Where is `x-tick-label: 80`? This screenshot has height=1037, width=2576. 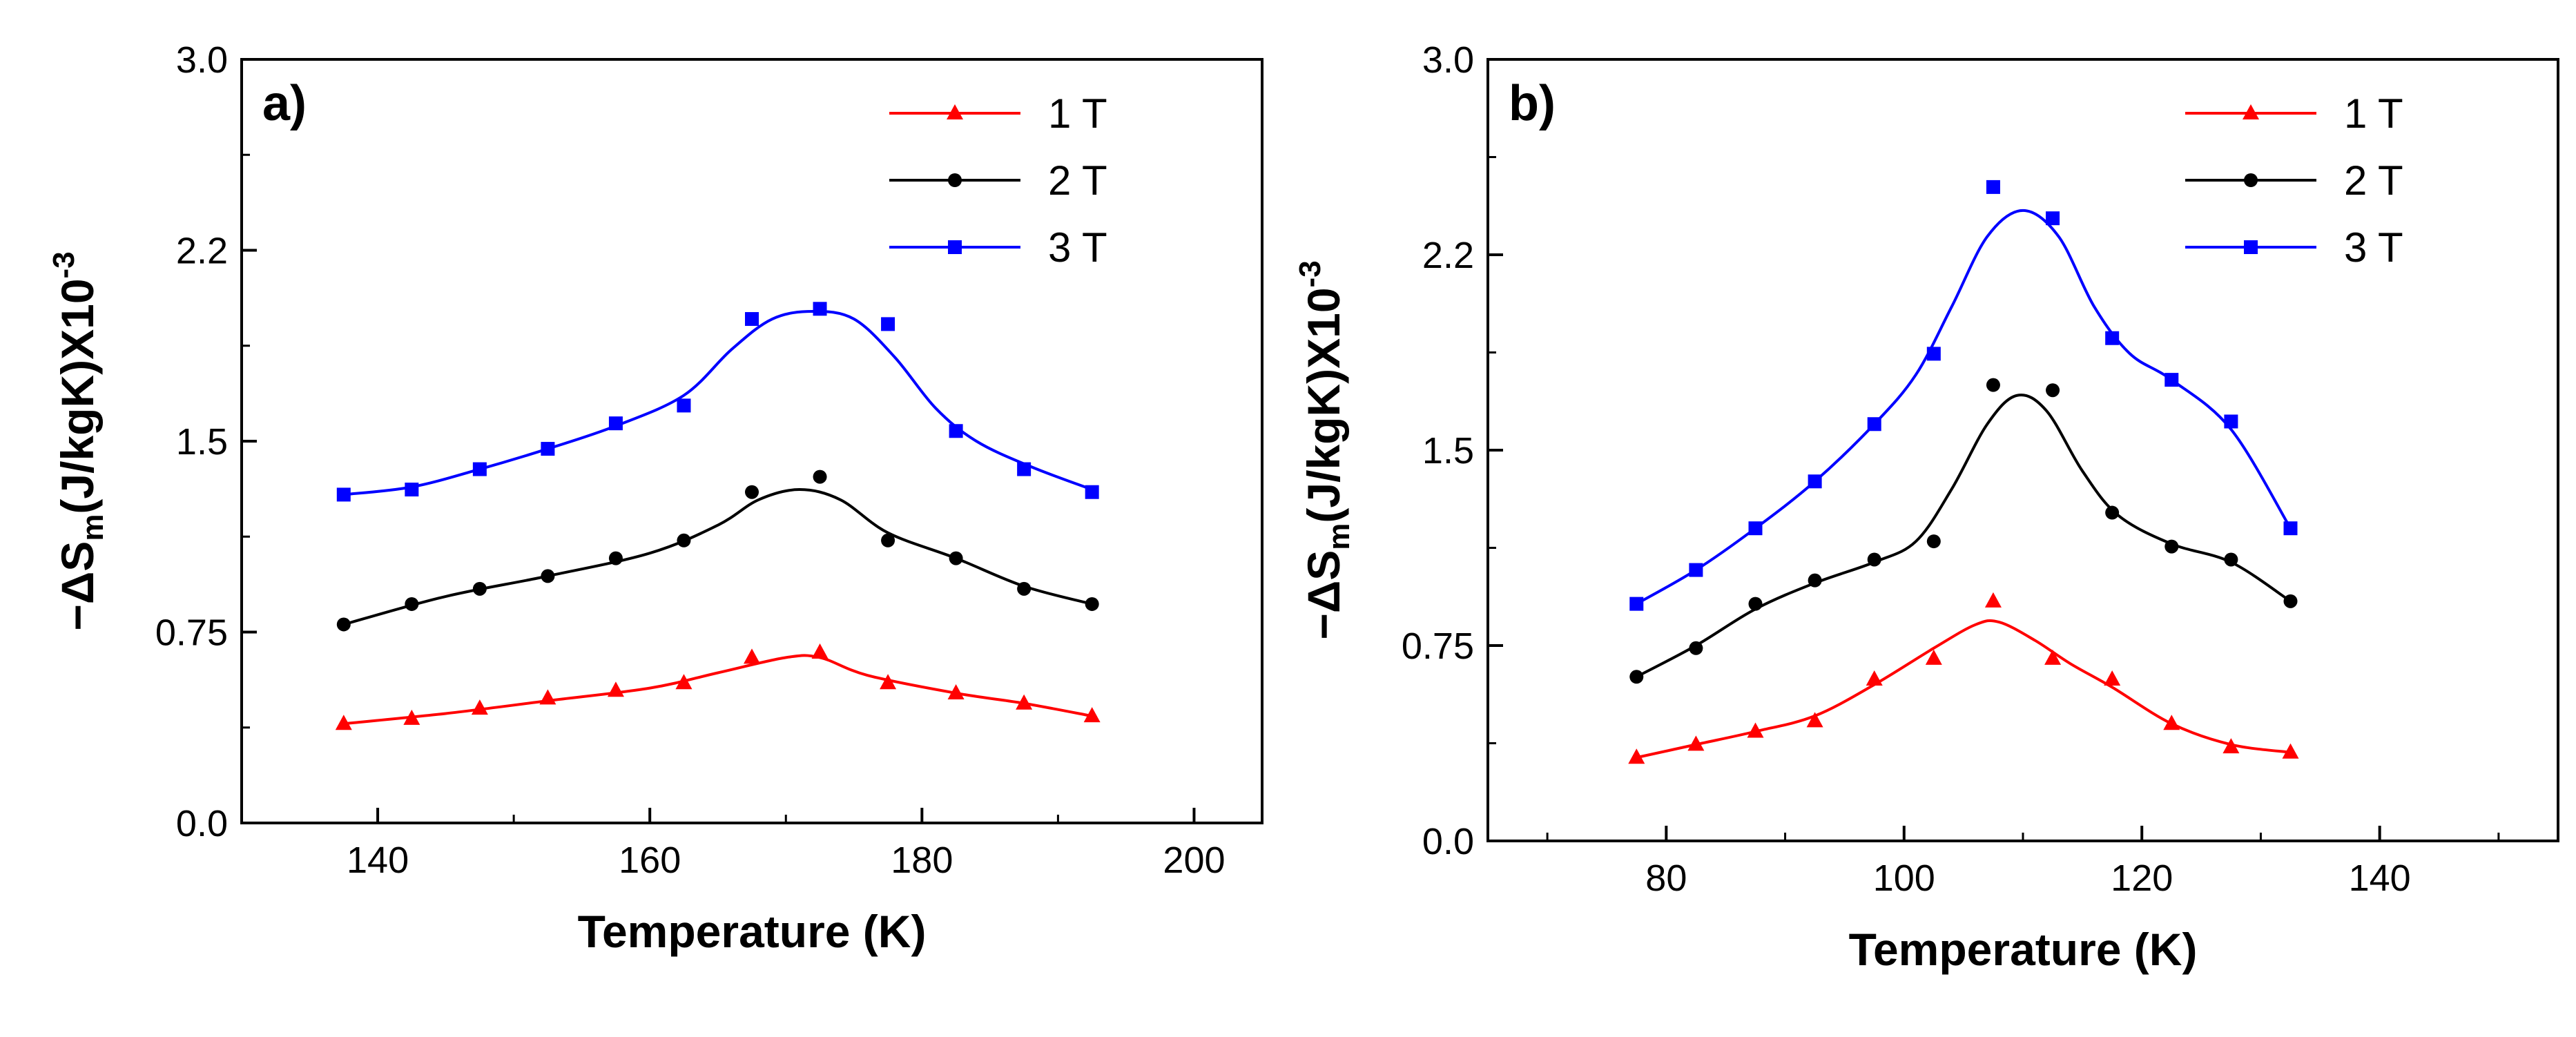 x-tick-label: 80 is located at coordinates (1666, 878).